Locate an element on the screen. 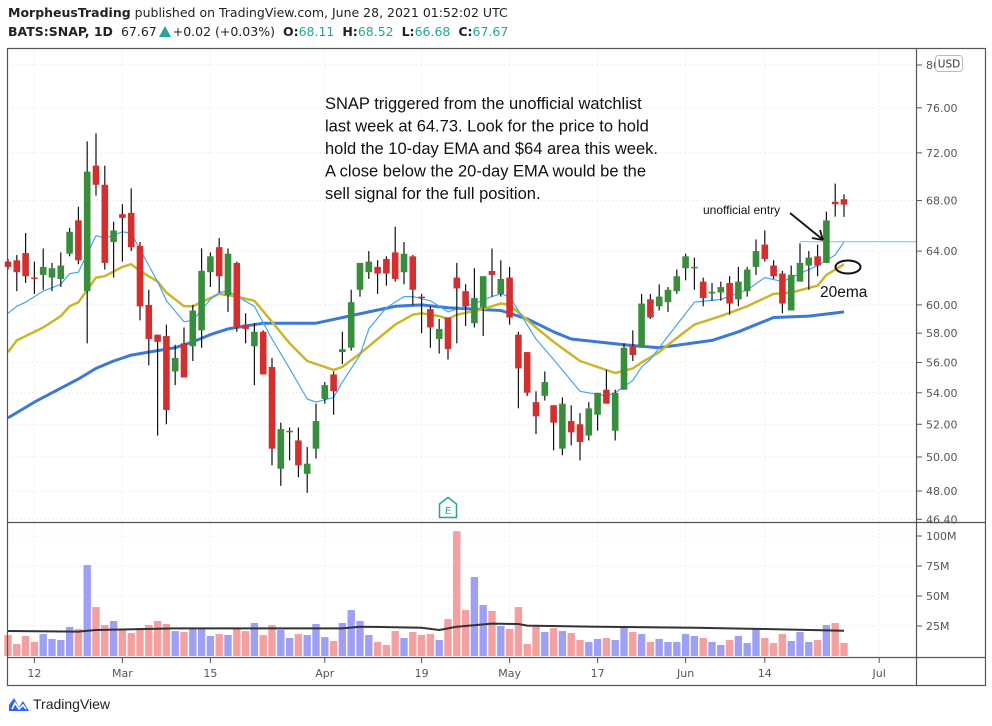 The height and width of the screenshot is (726, 992). volume-pane is located at coordinates (426, 593).